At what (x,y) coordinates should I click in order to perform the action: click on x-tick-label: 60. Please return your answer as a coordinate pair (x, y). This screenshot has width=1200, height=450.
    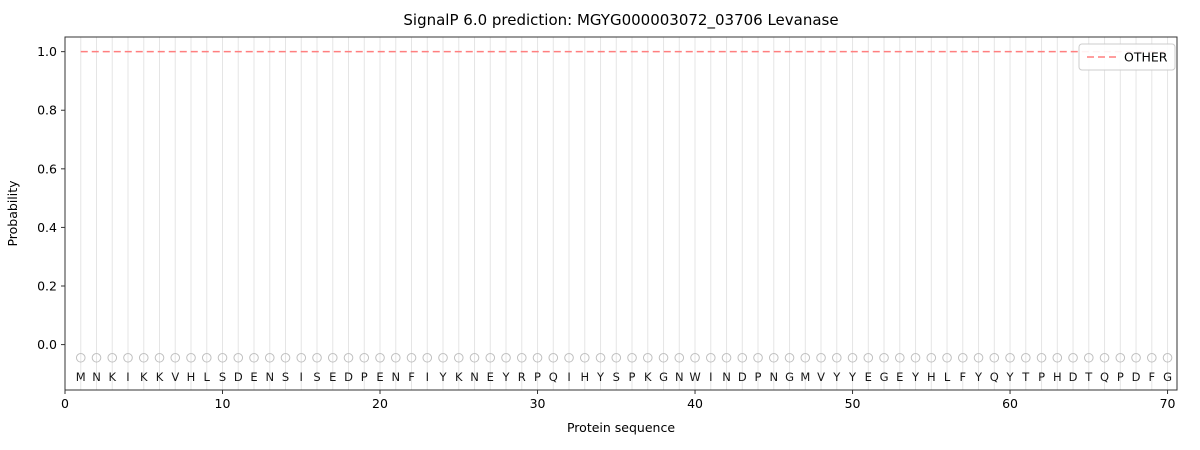
    Looking at the image, I should click on (1010, 403).